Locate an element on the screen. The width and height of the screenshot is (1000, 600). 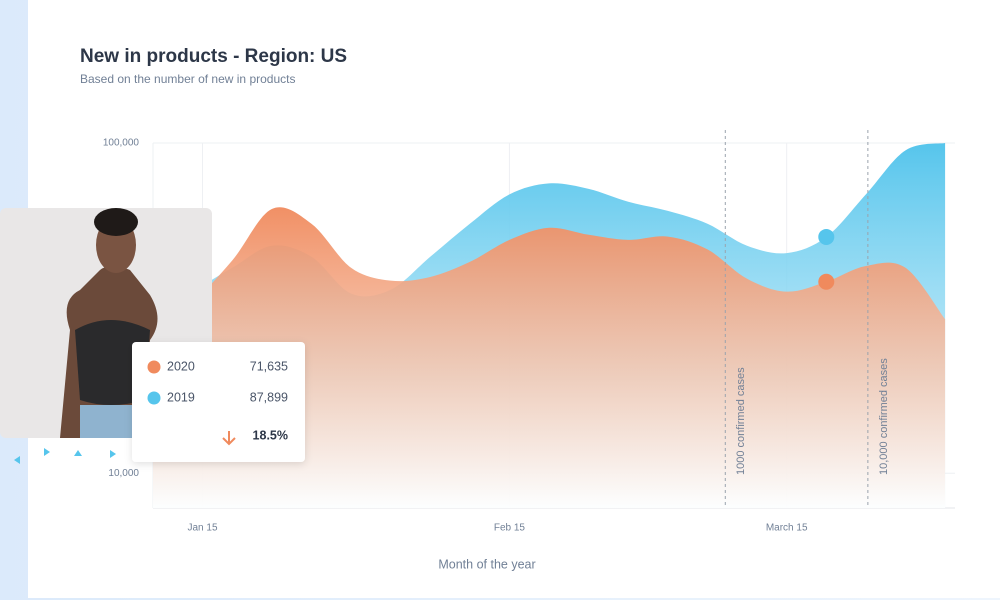
legend-label: 2019 is located at coordinates (181, 397).